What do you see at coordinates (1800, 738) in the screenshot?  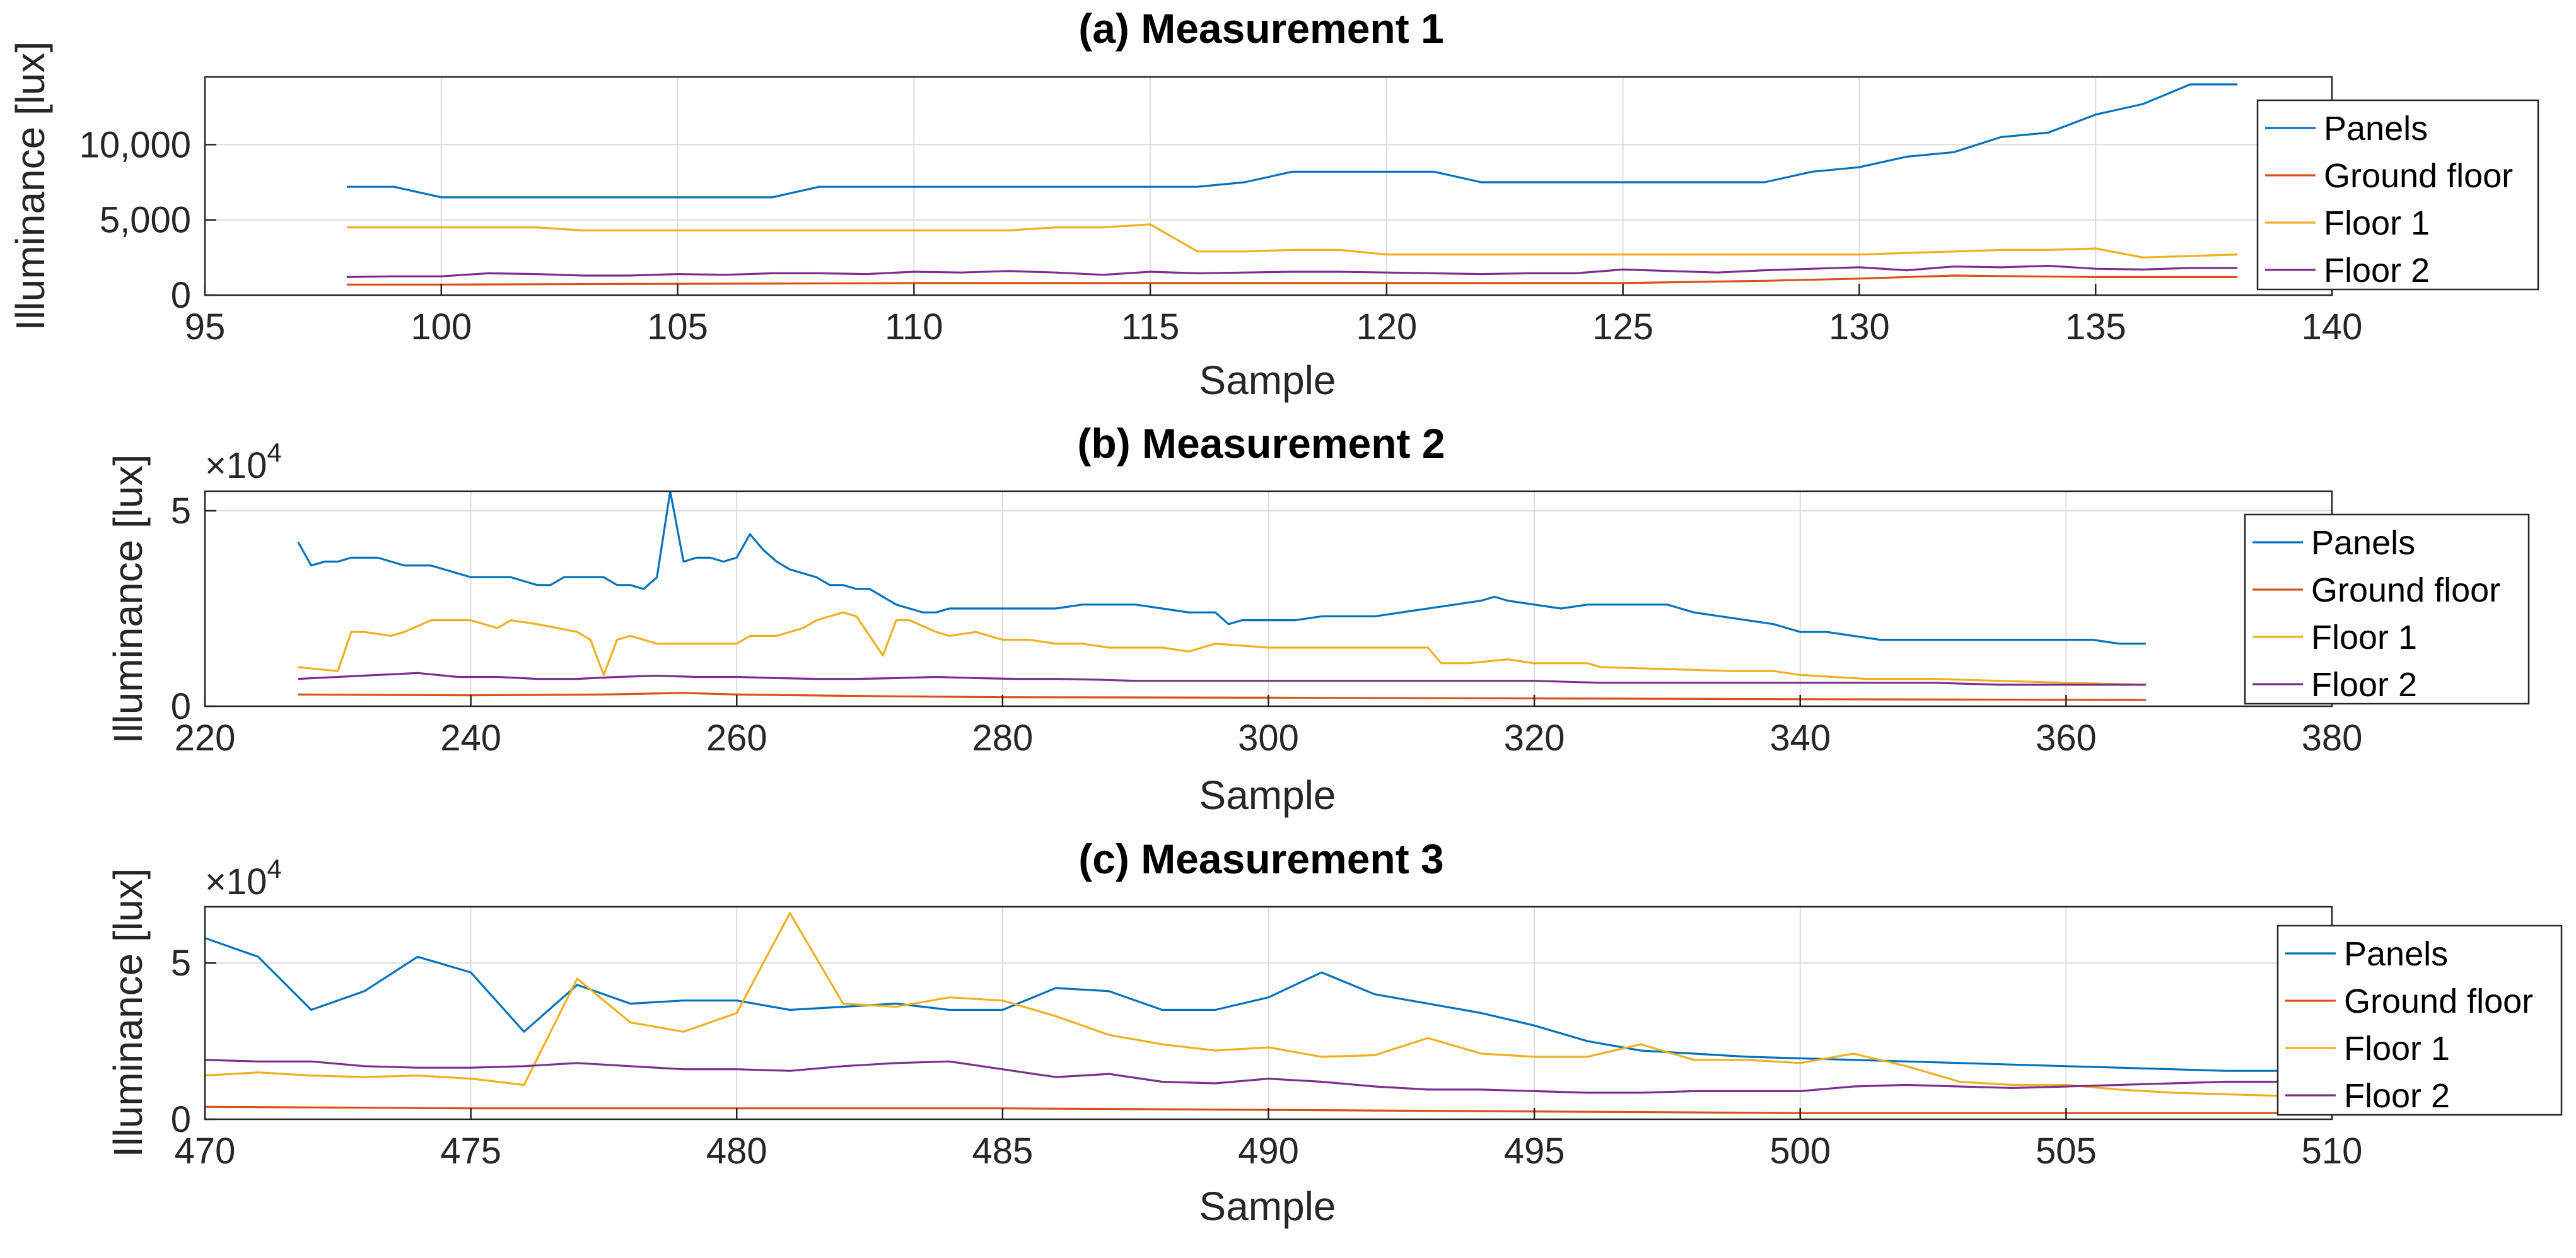 I see `x-tick-label: 340` at bounding box center [1800, 738].